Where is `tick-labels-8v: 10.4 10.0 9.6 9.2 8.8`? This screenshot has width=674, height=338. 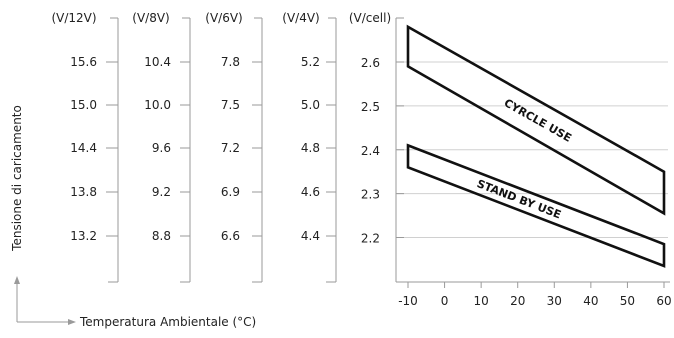 tick-labels-8v: 10.4 10.0 9.6 9.2 8.8 is located at coordinates (157, 149).